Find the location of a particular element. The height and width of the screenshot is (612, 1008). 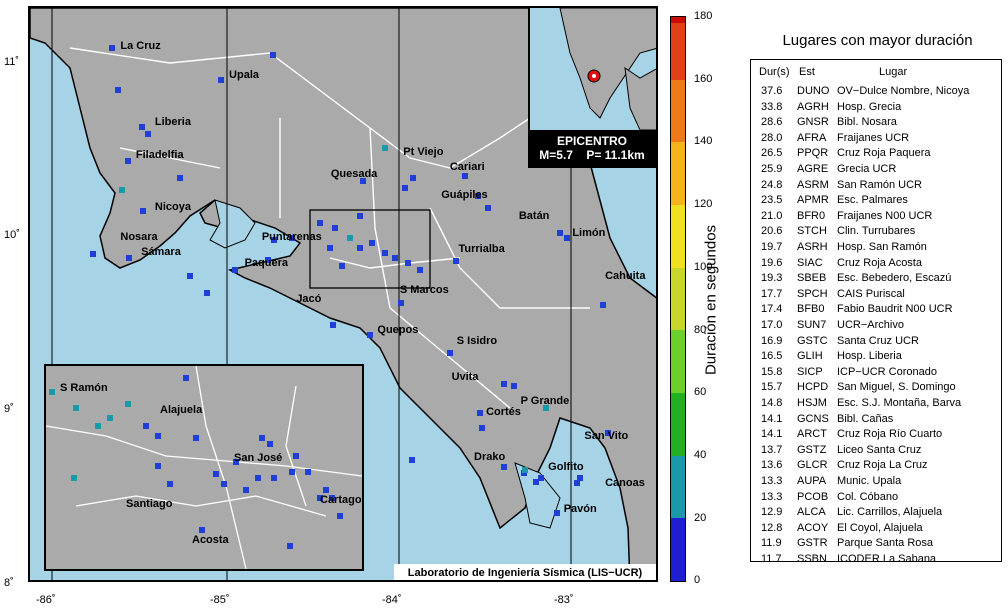

row-duration: 28.0 is located at coordinates (772, 137).